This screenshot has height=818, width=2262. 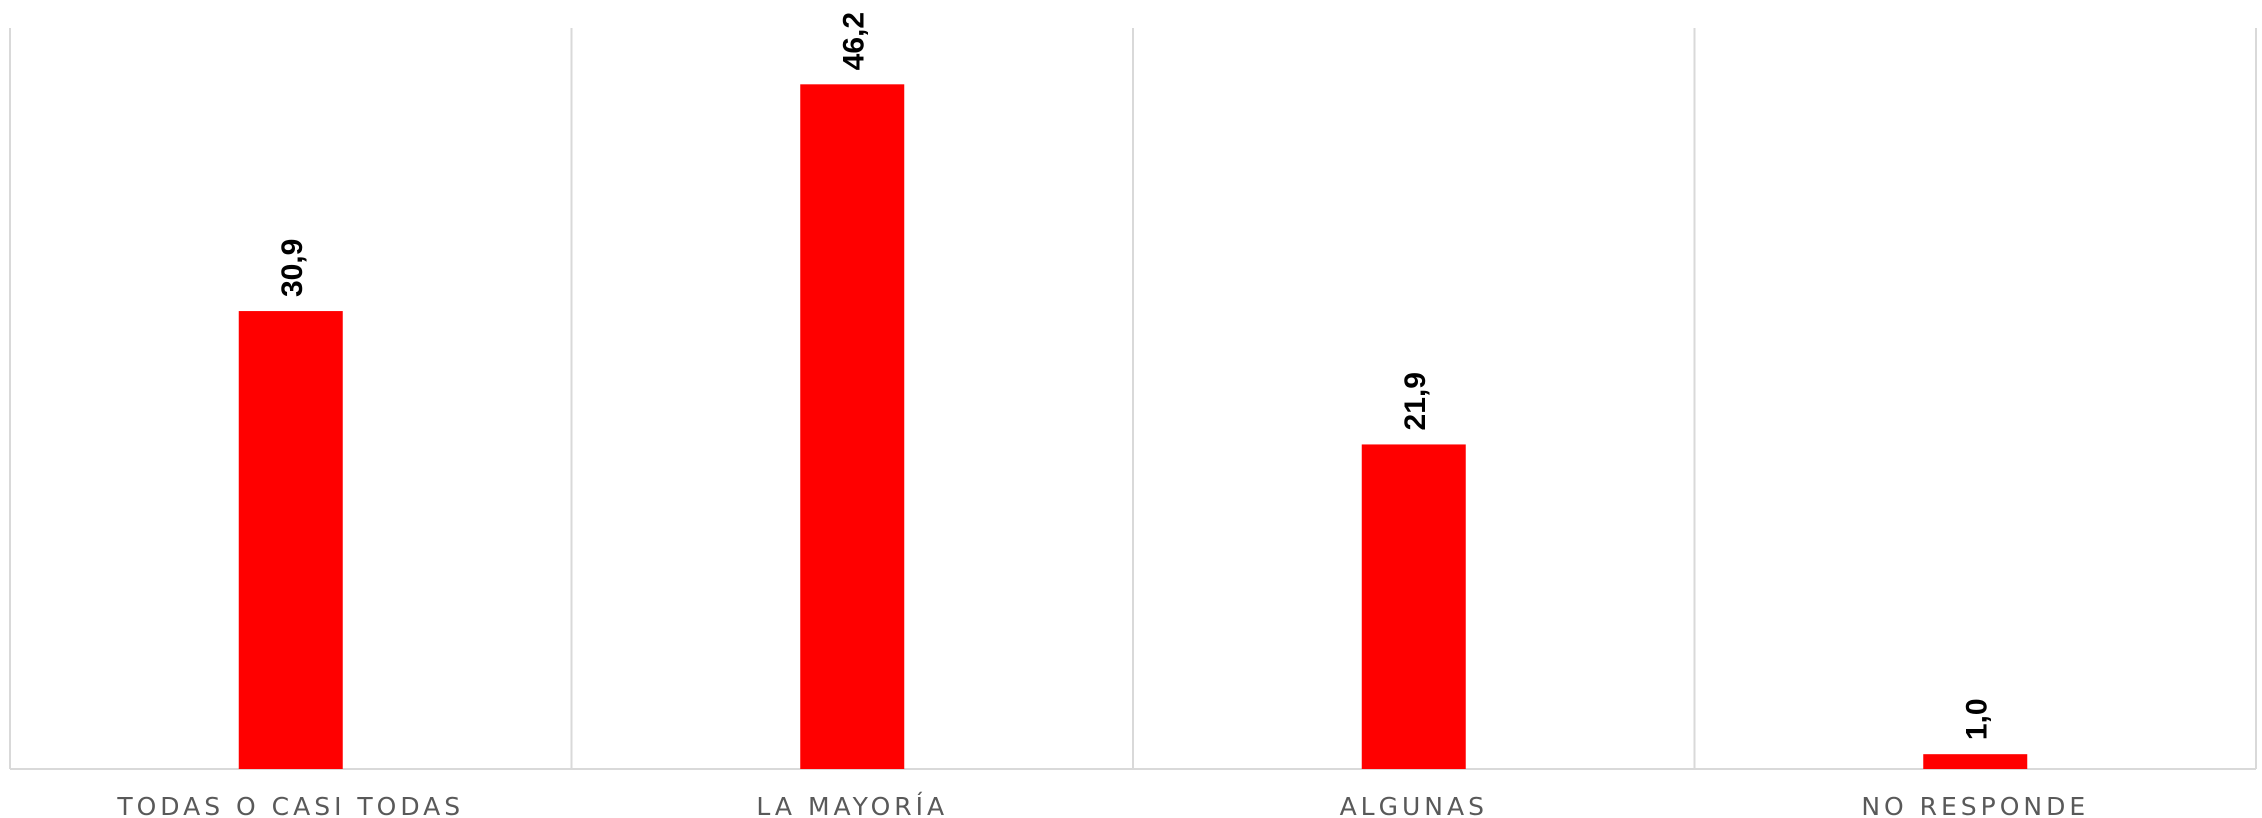 I want to click on value-label-0: 30,9, so click(x=292, y=268).